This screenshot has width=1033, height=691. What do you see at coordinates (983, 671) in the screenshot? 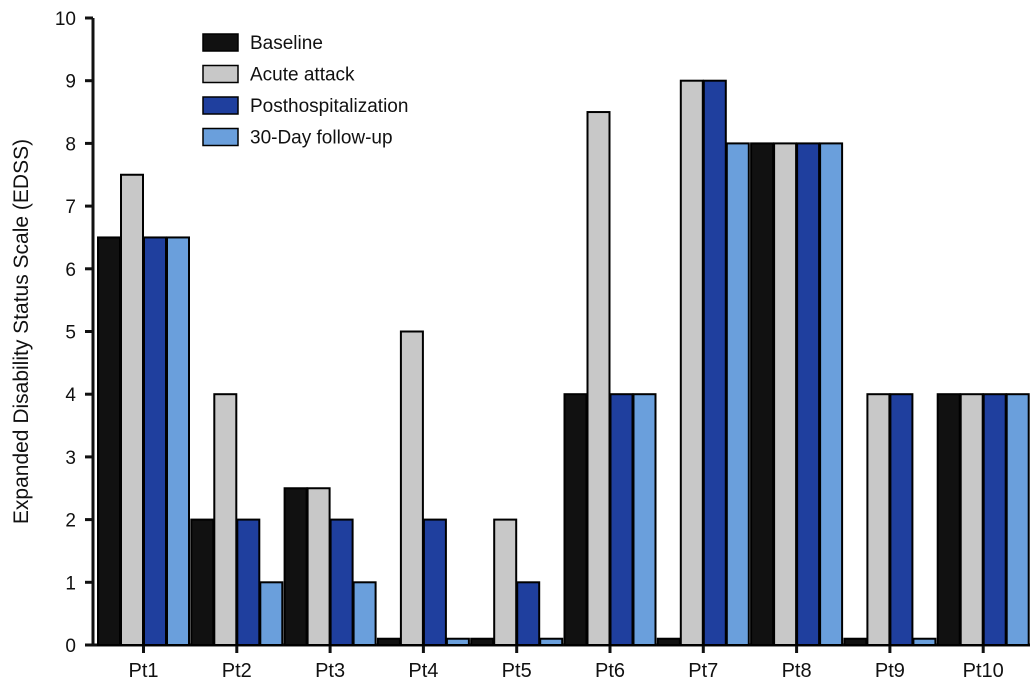
I see `x-tick-label: Pt10` at bounding box center [983, 671].